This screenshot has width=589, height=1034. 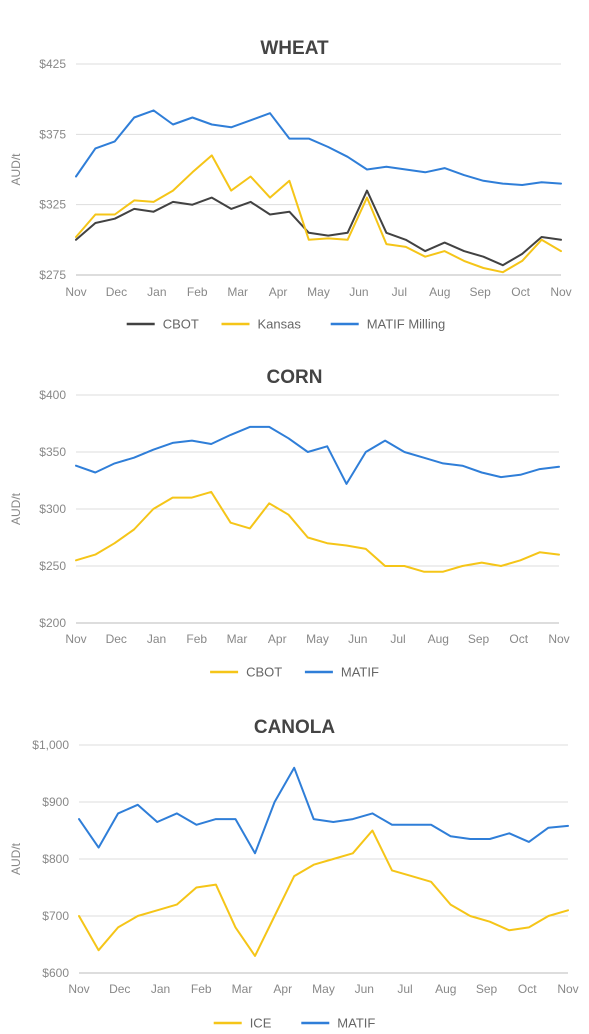 What do you see at coordinates (317, 531) in the screenshot?
I see `corn-series-cbot-line` at bounding box center [317, 531].